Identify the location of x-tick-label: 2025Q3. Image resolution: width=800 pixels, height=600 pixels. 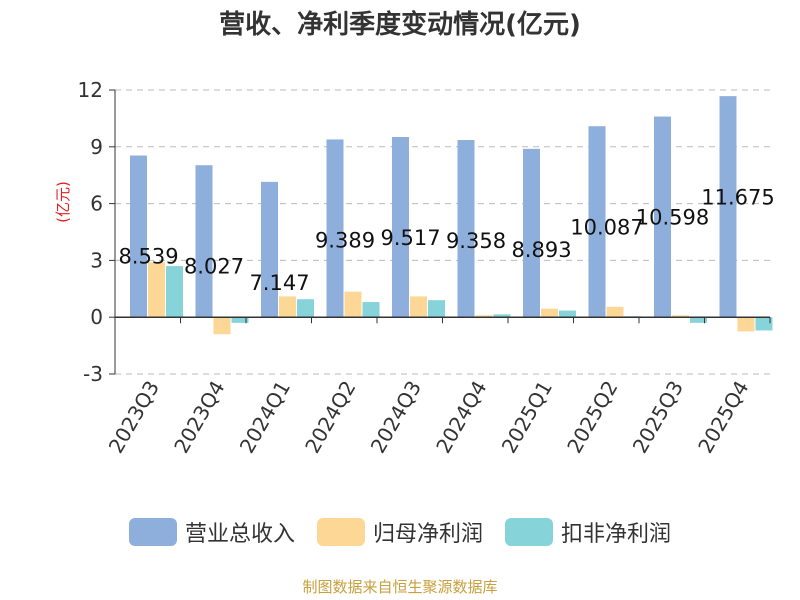
(658, 417).